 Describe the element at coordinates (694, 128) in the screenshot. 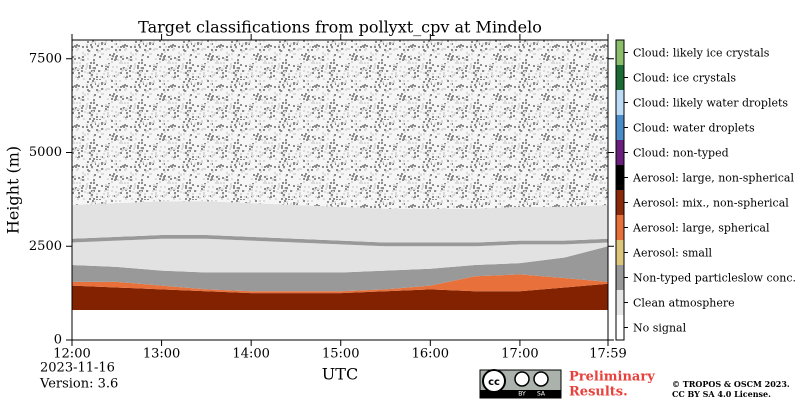

I see `legend-label: Cloud: water droplets` at that location.